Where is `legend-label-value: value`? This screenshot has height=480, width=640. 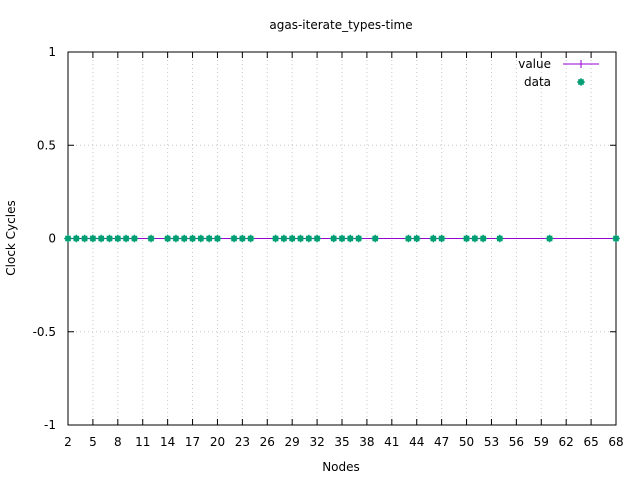
legend-label-value: value is located at coordinates (534, 64).